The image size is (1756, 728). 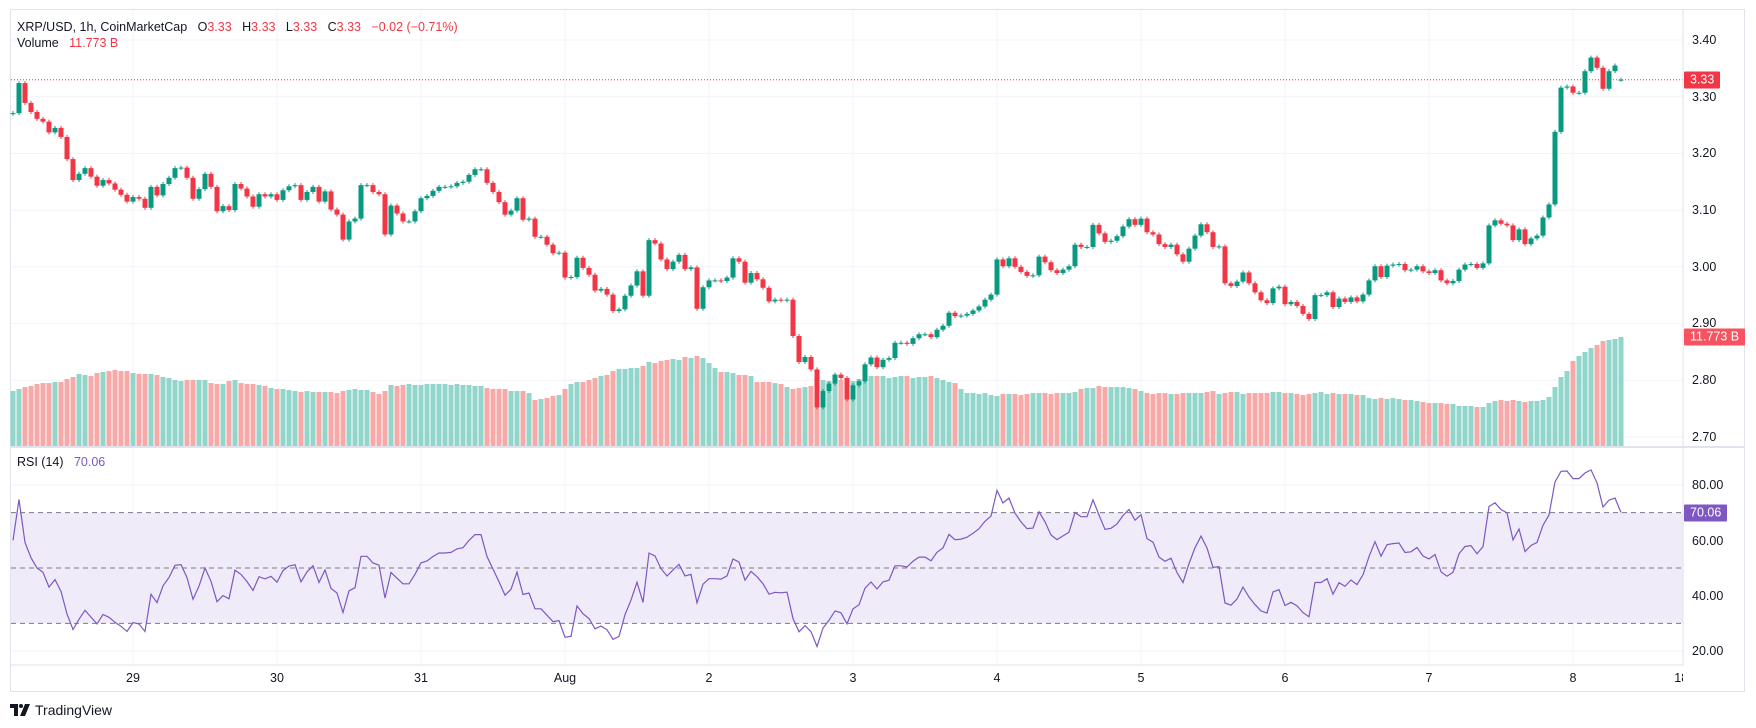 I want to click on volume-label: Volume, so click(x=38, y=43).